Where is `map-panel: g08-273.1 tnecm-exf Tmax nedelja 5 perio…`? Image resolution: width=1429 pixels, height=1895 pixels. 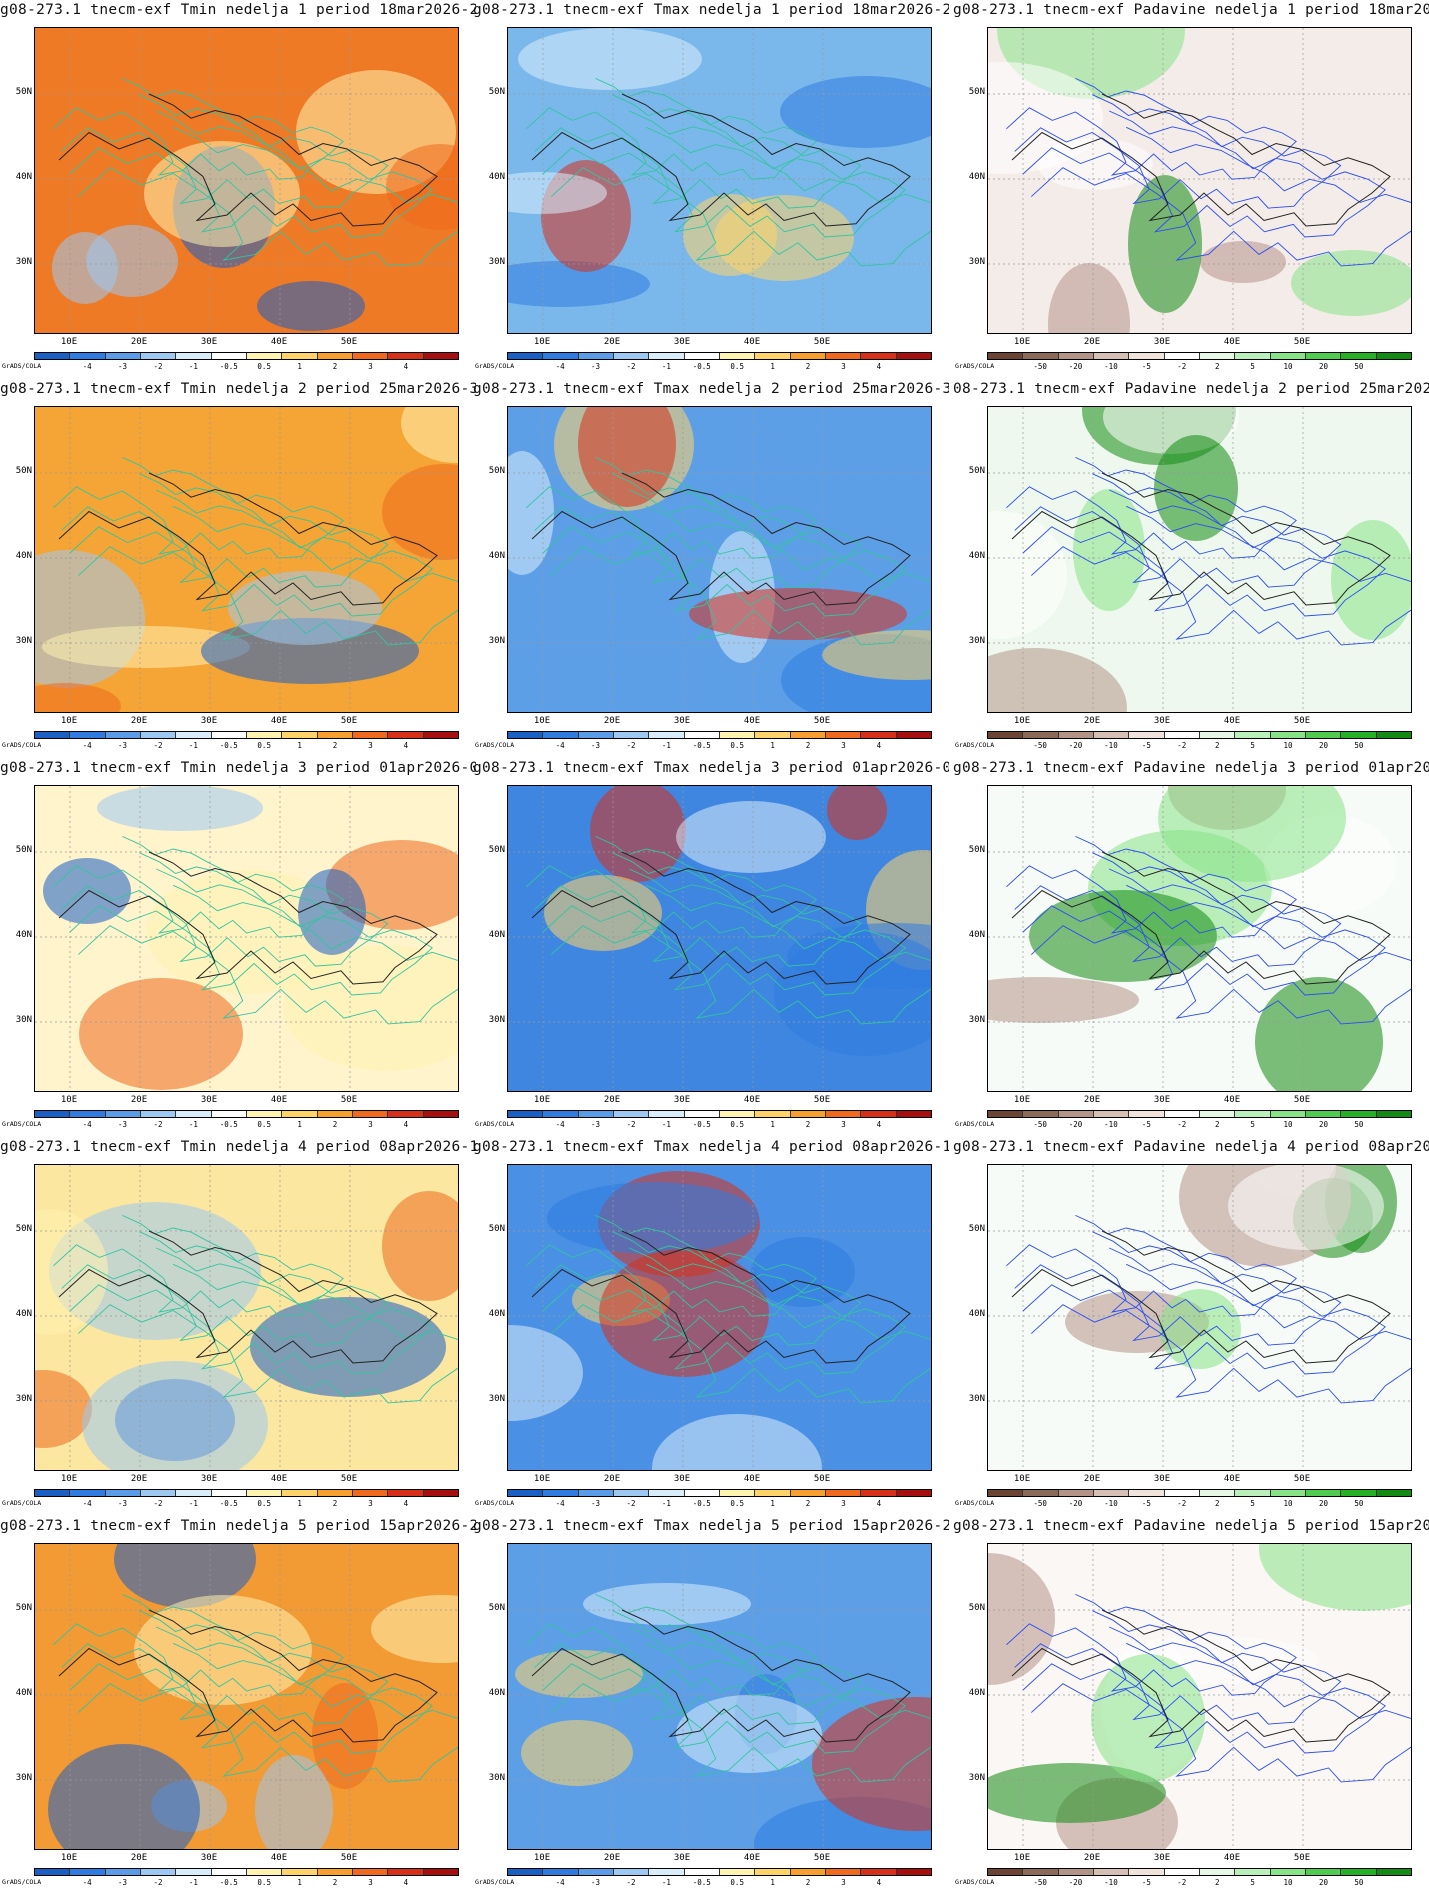
map-panel: g08-273.1 tnecm-exf Tmax nedelja 5 perio… is located at coordinates (711, 1705).